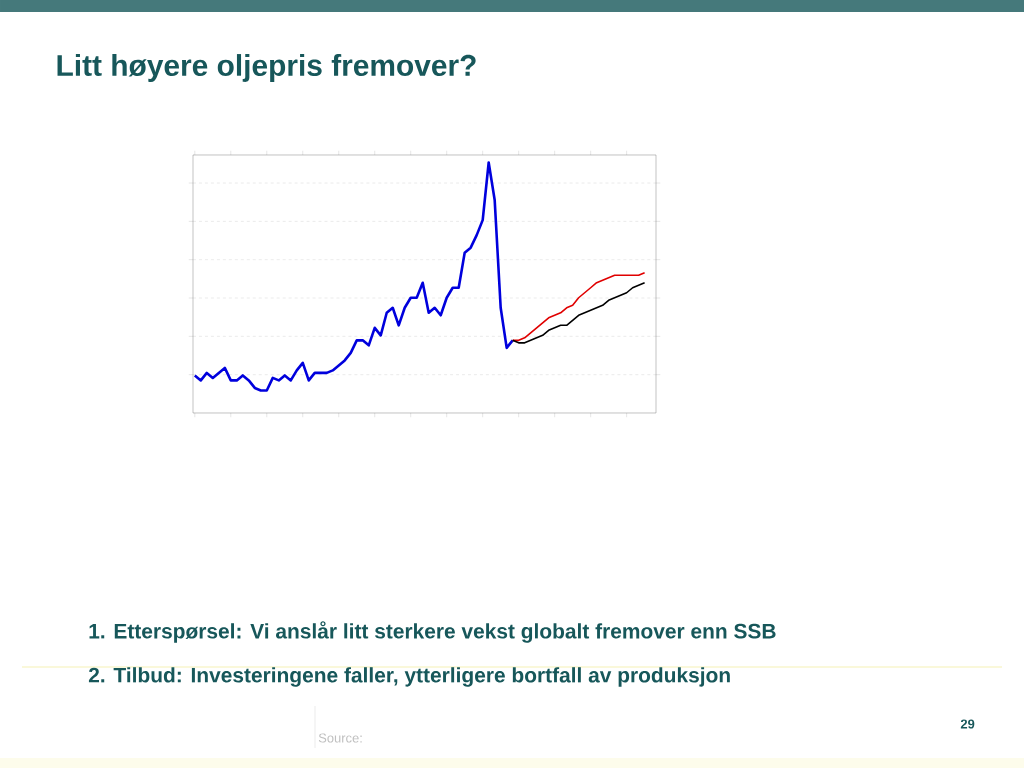 The height and width of the screenshot is (768, 1024). What do you see at coordinates (409, 677) in the screenshot?
I see `text: 2. Tilbud: Investeringene faller, ytterligere bortfall av produksjon` at bounding box center [409, 677].